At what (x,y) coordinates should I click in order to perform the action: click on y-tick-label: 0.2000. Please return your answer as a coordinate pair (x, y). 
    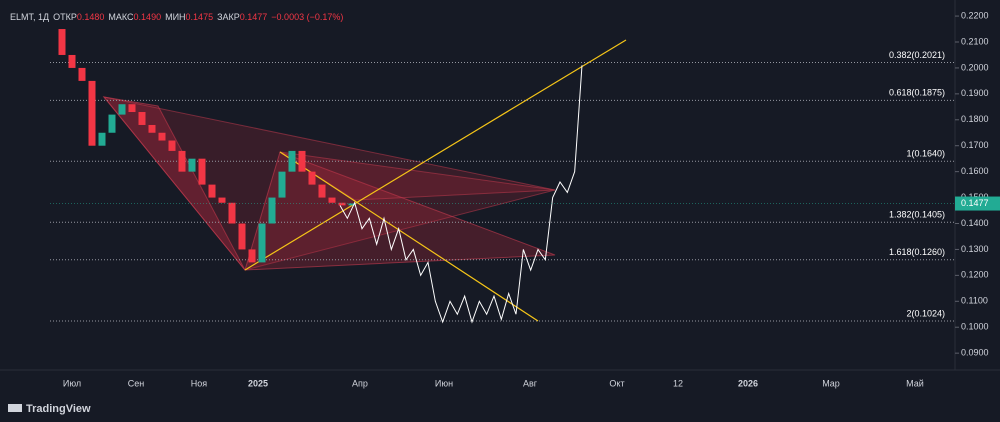
    Looking at the image, I should click on (975, 67).